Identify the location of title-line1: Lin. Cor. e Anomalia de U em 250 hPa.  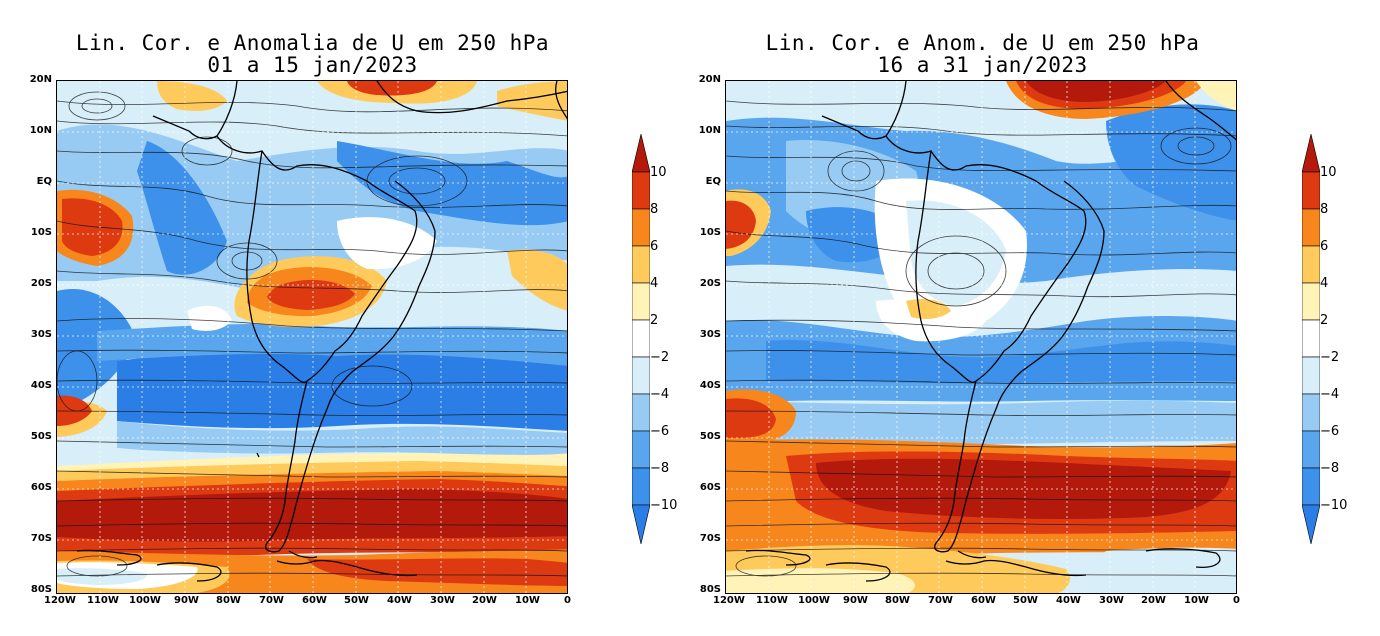
(312, 43).